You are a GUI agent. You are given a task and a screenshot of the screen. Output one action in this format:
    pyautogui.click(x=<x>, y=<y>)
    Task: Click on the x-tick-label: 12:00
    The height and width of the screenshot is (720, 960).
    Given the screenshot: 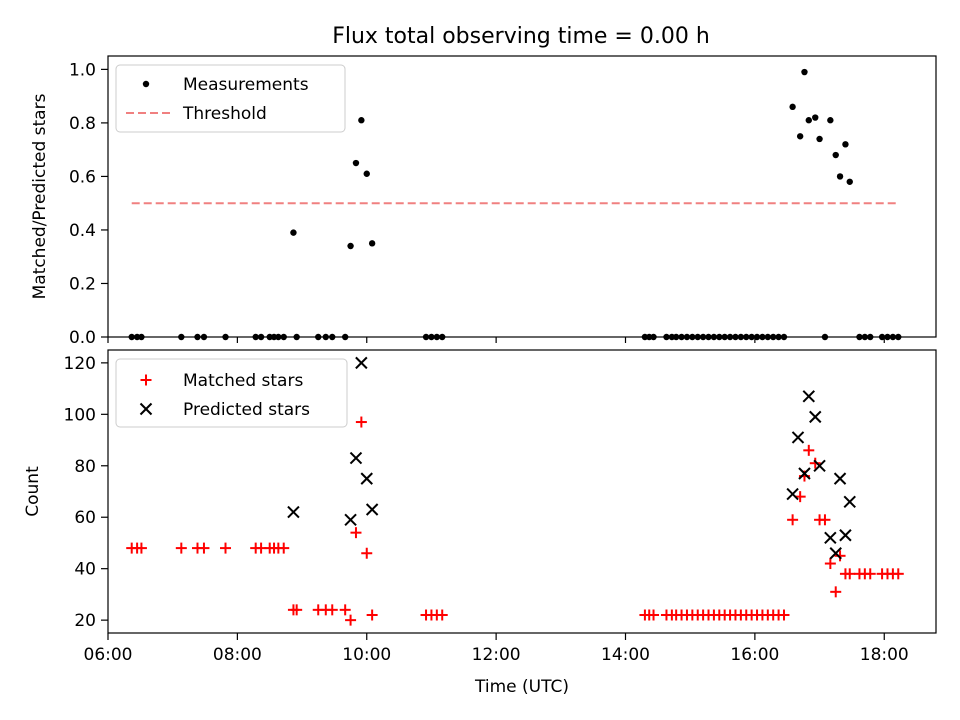 What is the action you would take?
    pyautogui.click(x=496, y=655)
    